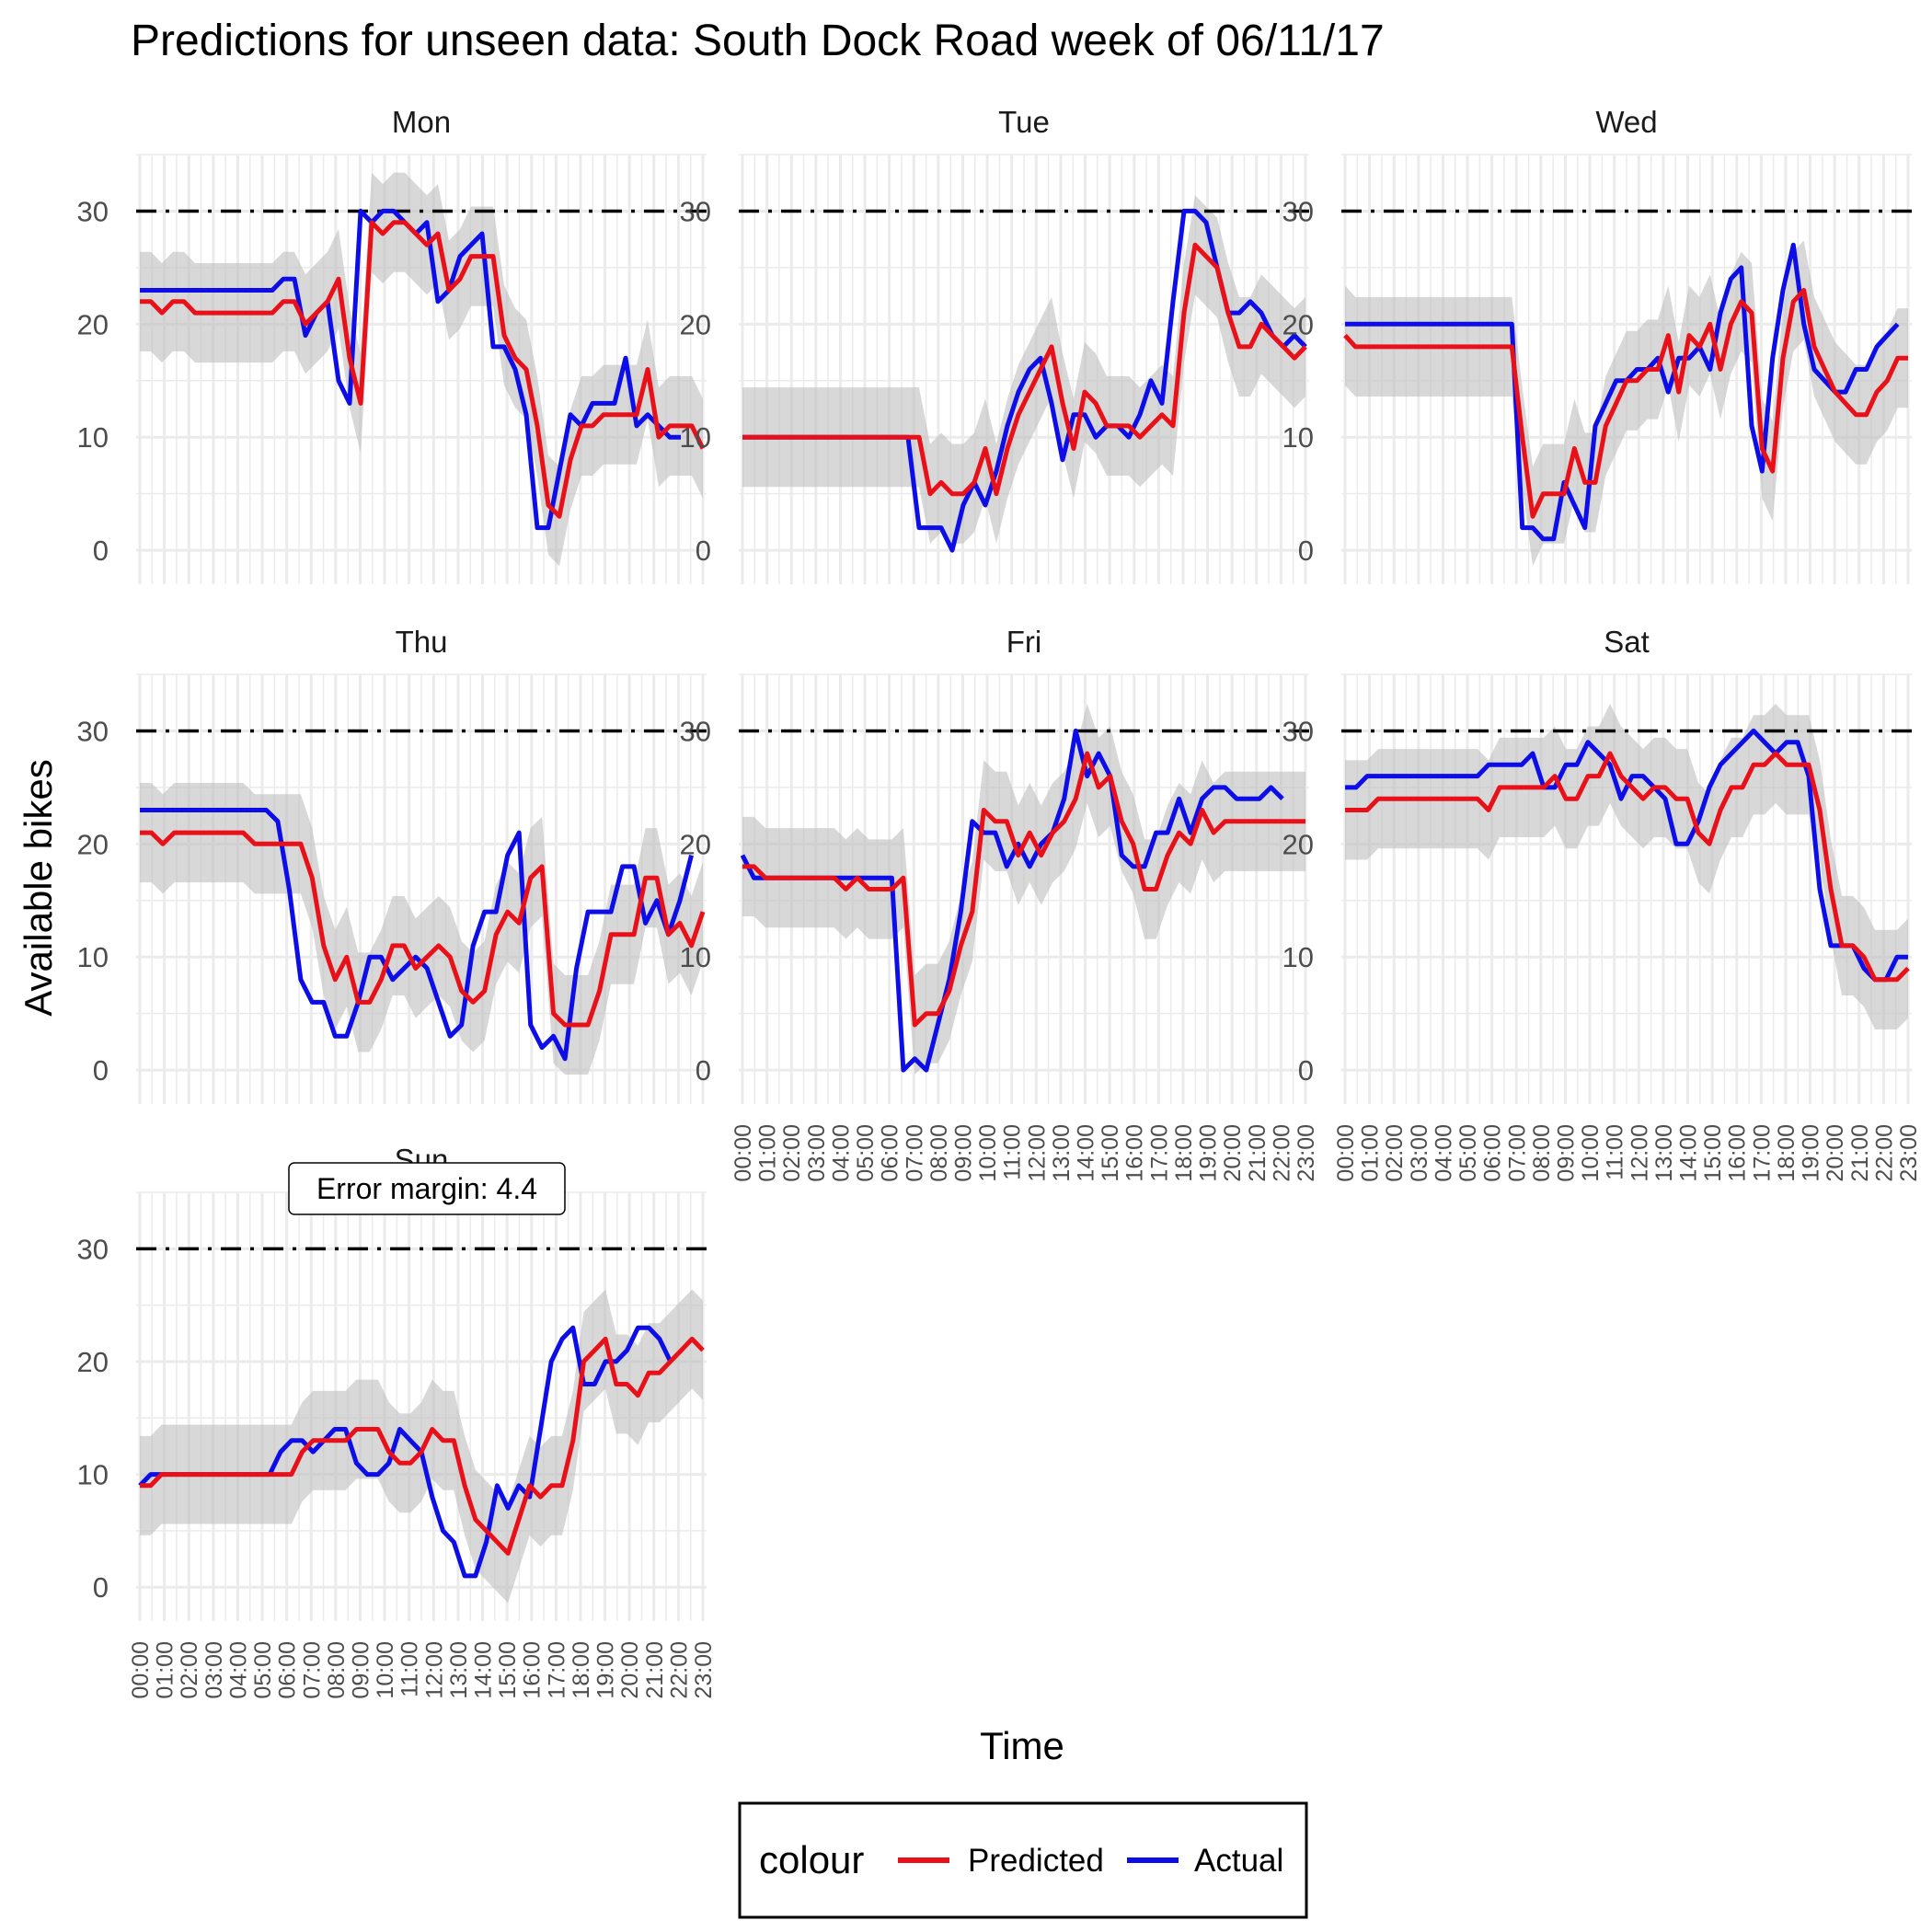 The image size is (1932, 1932). Describe the element at coordinates (1037, 1153) in the screenshot. I see `x-tick-label: 12:00` at that location.